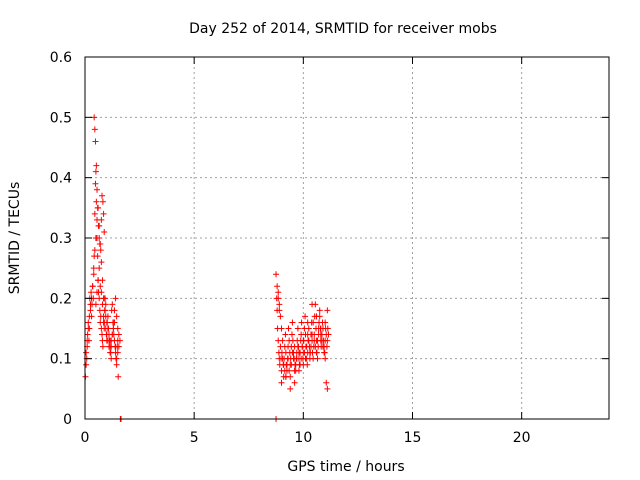 This screenshot has width=640, height=480. I want to click on y-tick-label: 0.2, so click(61, 299).